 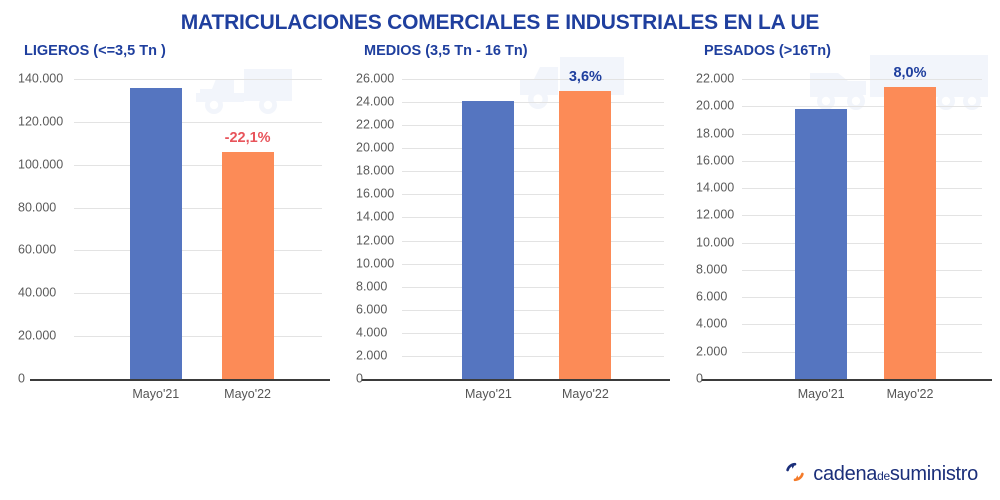 What do you see at coordinates (883, 476) in the screenshot?
I see `brand-connector: de` at bounding box center [883, 476].